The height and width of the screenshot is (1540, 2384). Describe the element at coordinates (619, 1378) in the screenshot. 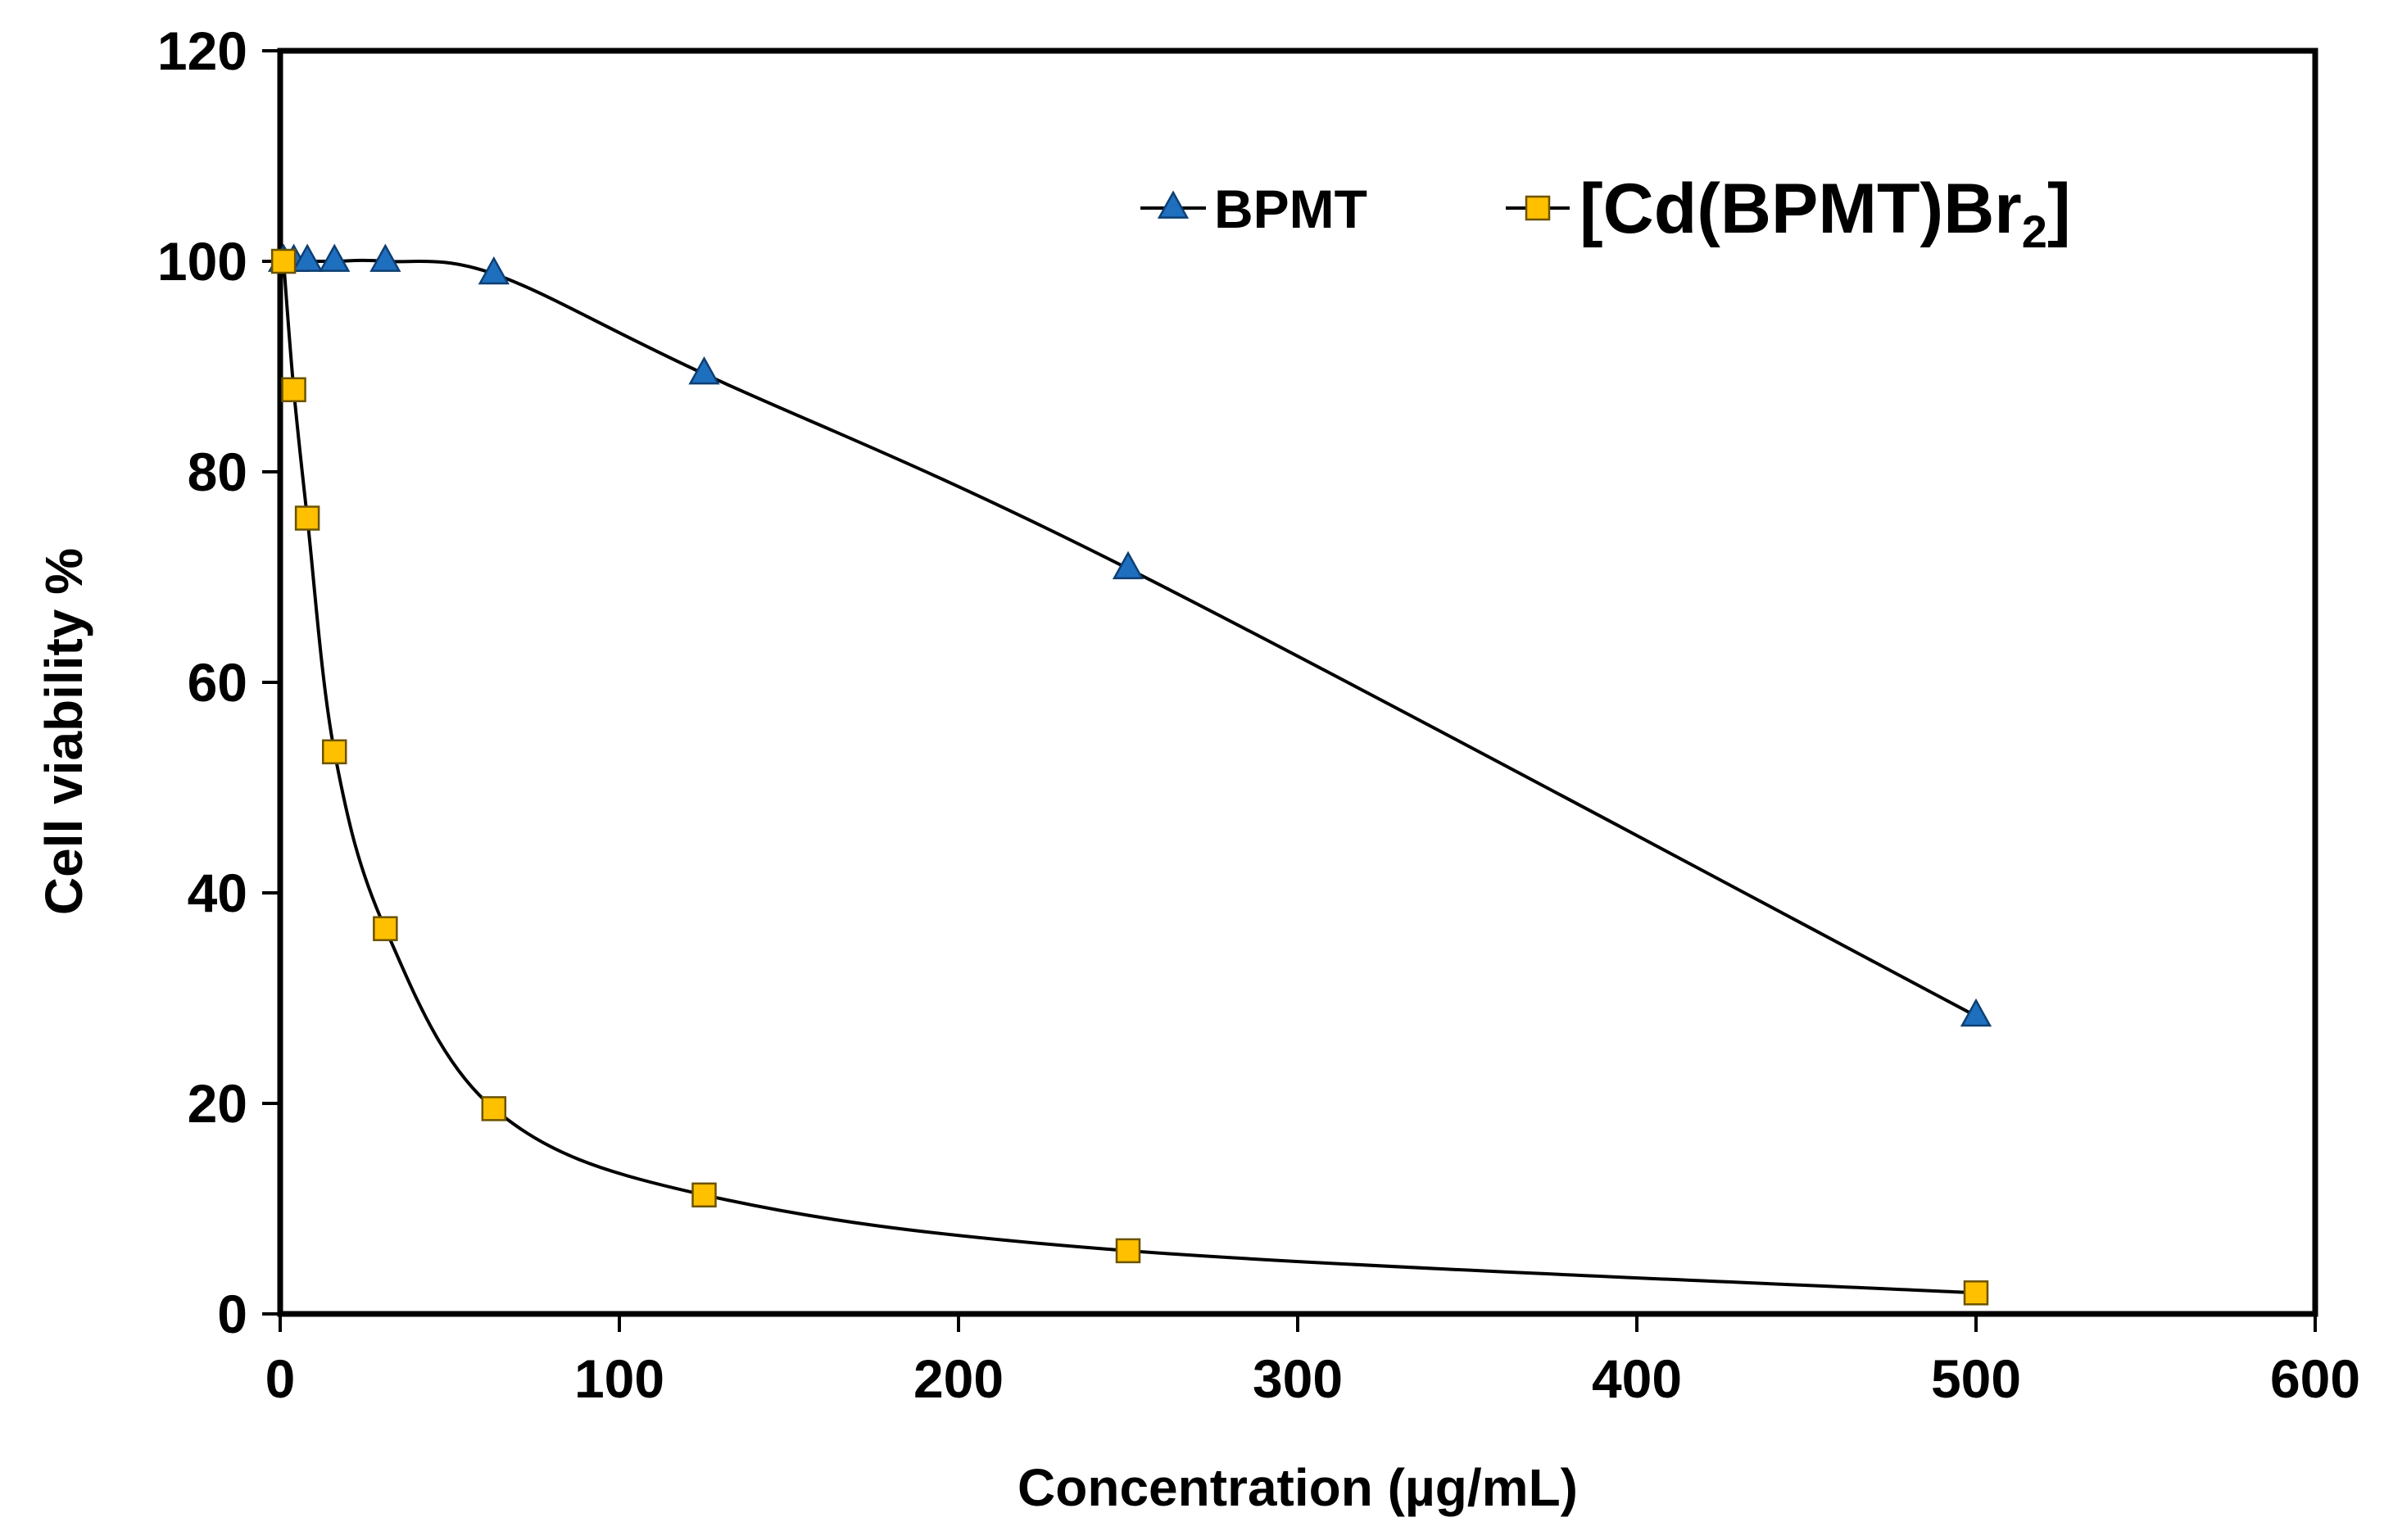

I see `x-tick-label: 100` at that location.